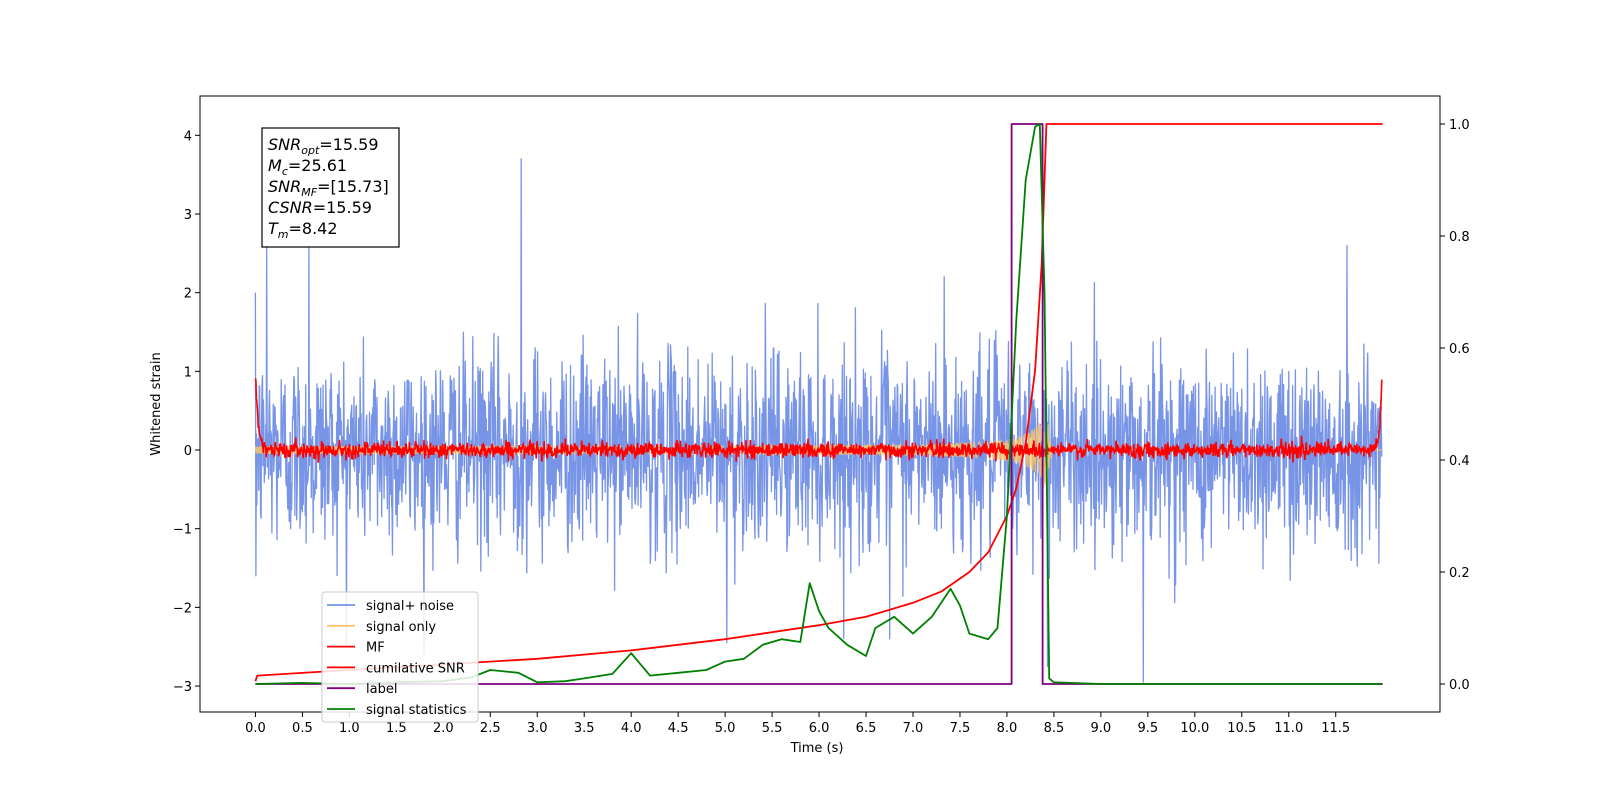 Image resolution: width=1600 pixels, height=800 pixels. What do you see at coordinates (725, 728) in the screenshot?
I see `x-tick-label: 5.0` at bounding box center [725, 728].